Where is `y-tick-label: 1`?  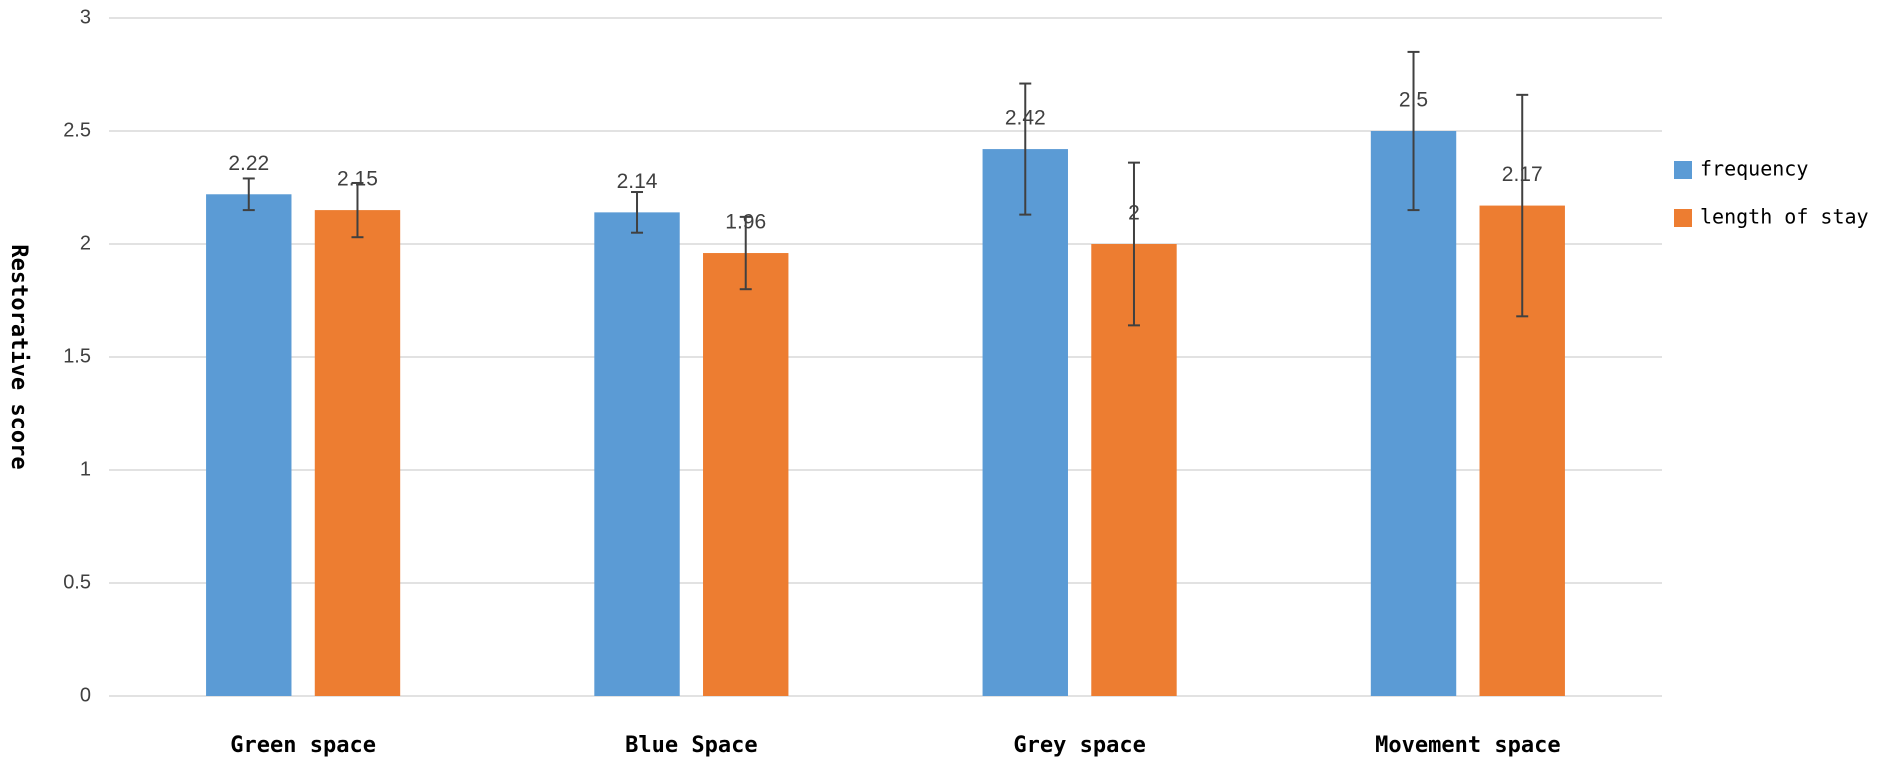
y-tick-label: 1 is located at coordinates (85, 469).